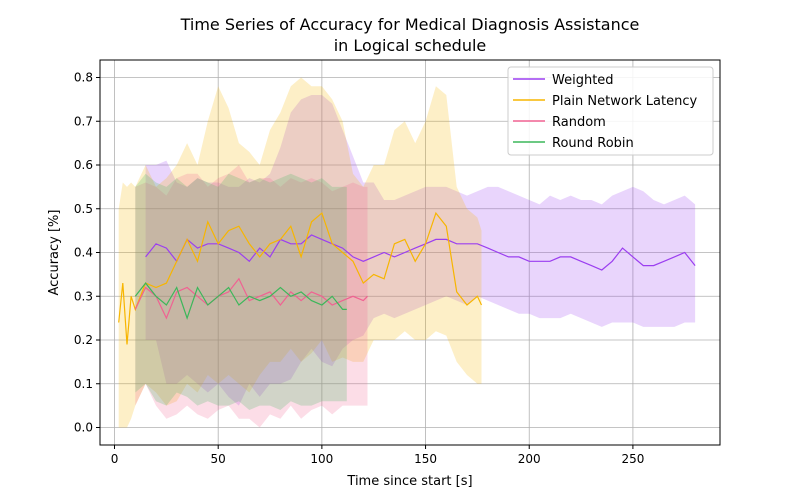  I want to click on chart-title-line-2: in Logical schedule, so click(410, 45).